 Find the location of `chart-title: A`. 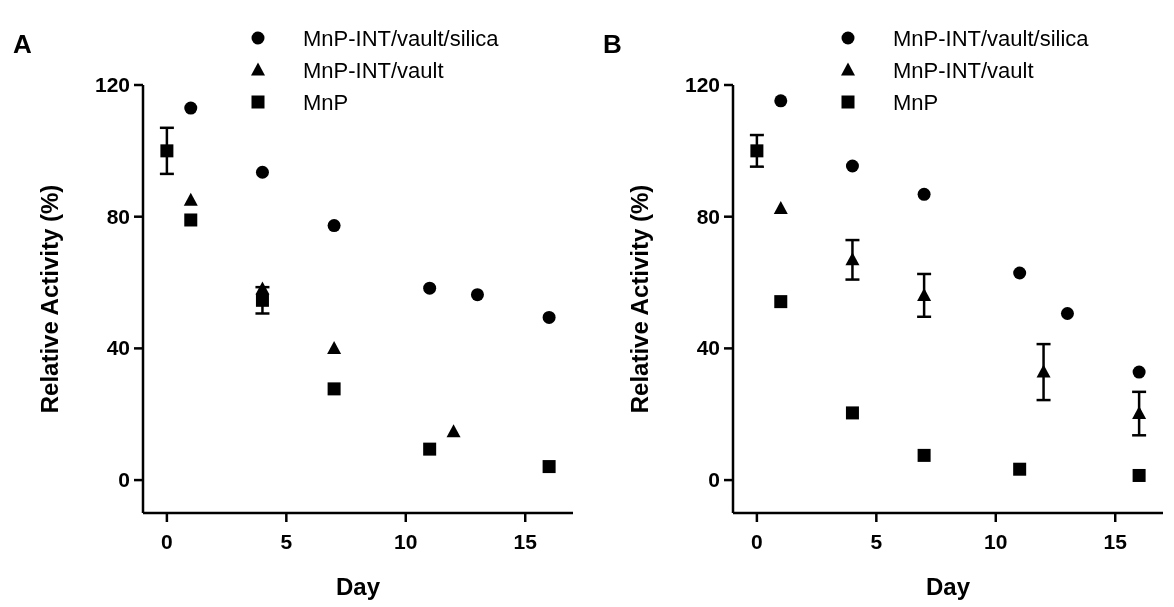

chart-title: A is located at coordinates (22, 44).